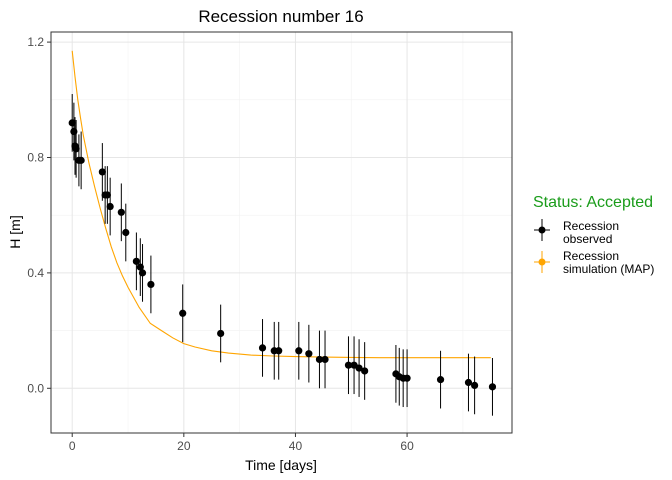 The width and height of the screenshot is (672, 480). What do you see at coordinates (72, 446) in the screenshot?
I see `x-tick-label: 0` at bounding box center [72, 446].